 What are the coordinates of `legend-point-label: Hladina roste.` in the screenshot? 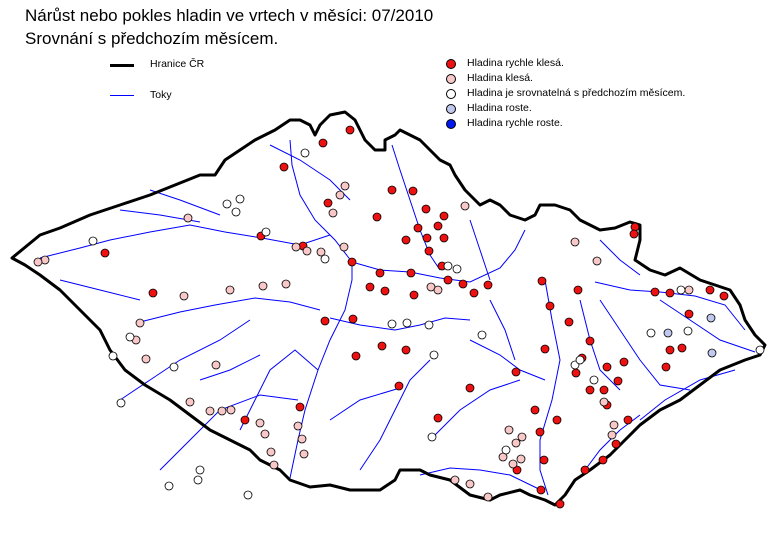 It's located at (499, 108).